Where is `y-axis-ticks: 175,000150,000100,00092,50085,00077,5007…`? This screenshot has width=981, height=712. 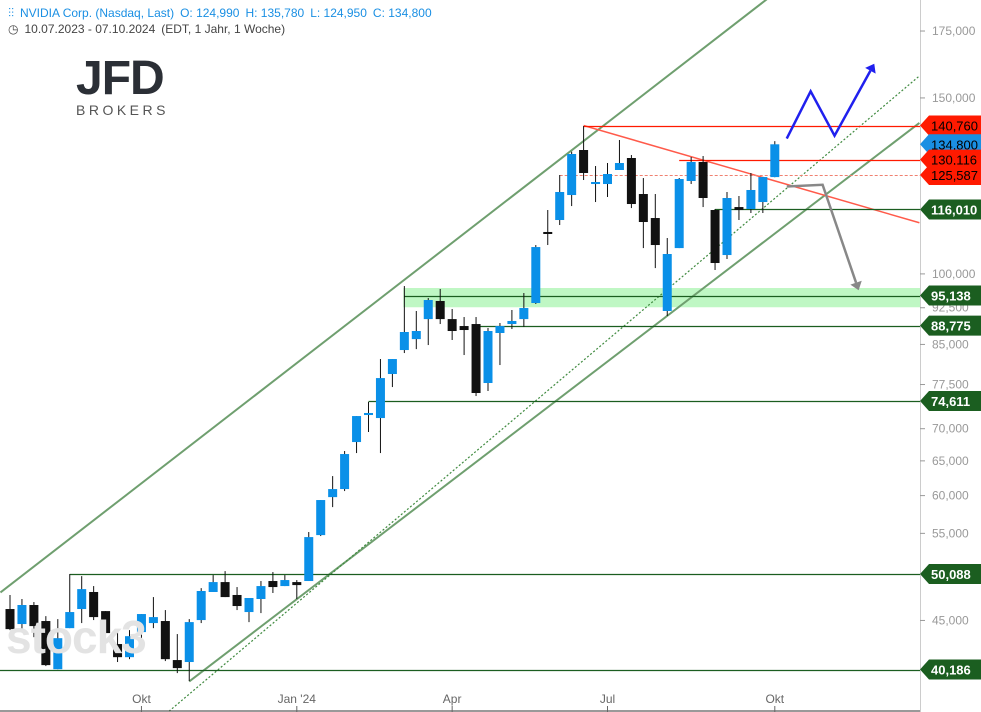
y-axis-ticks: 175,000150,000100,00092,50085,00077,5007… is located at coordinates (948, 325).